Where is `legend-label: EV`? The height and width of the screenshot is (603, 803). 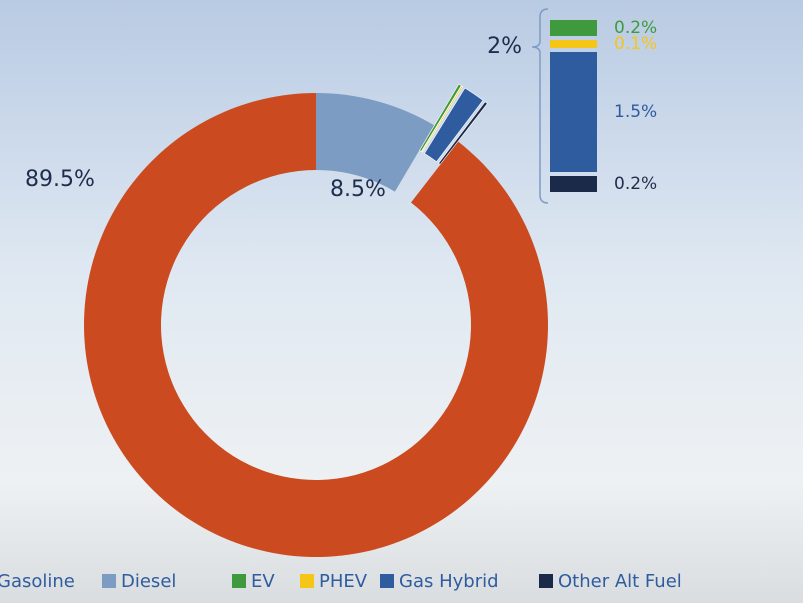
legend-label: EV is located at coordinates (263, 581).